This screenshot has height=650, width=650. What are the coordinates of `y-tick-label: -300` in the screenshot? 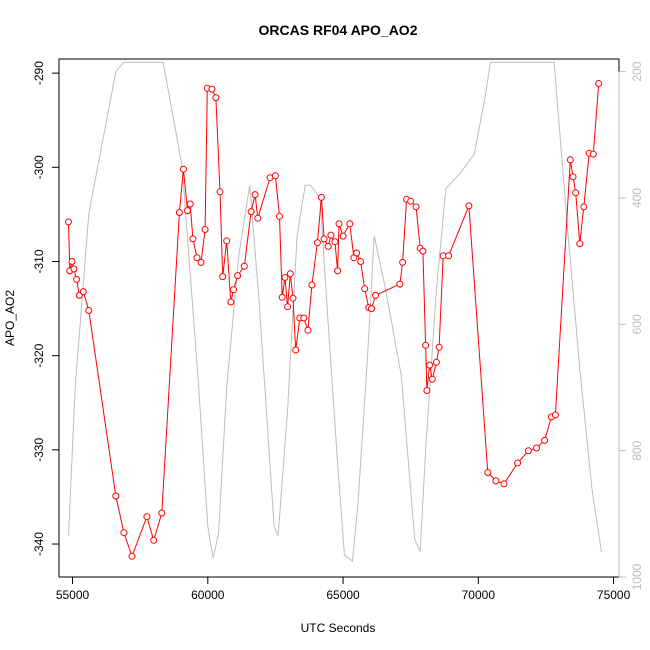 It's located at (39, 167).